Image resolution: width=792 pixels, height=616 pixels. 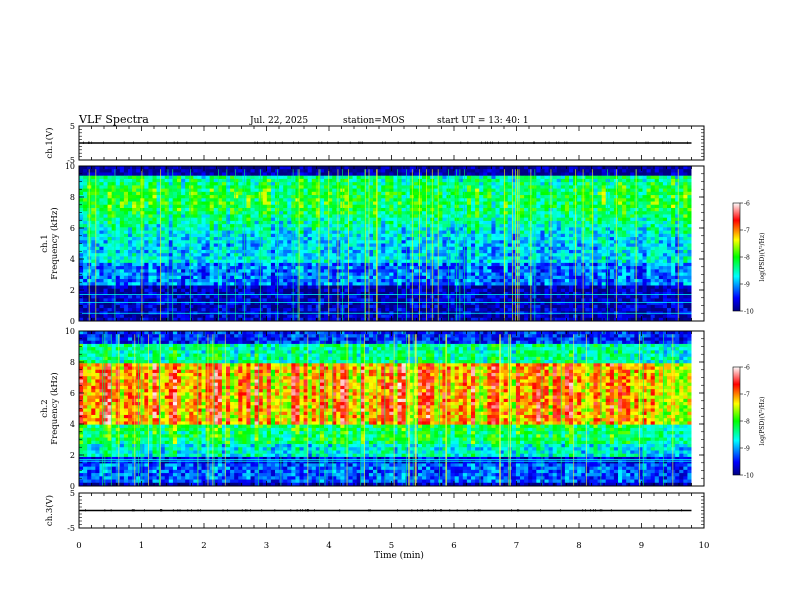 What do you see at coordinates (374, 143) in the screenshot?
I see `ch1-voltage-panel: 5-5ch.1(V)` at bounding box center [374, 143].